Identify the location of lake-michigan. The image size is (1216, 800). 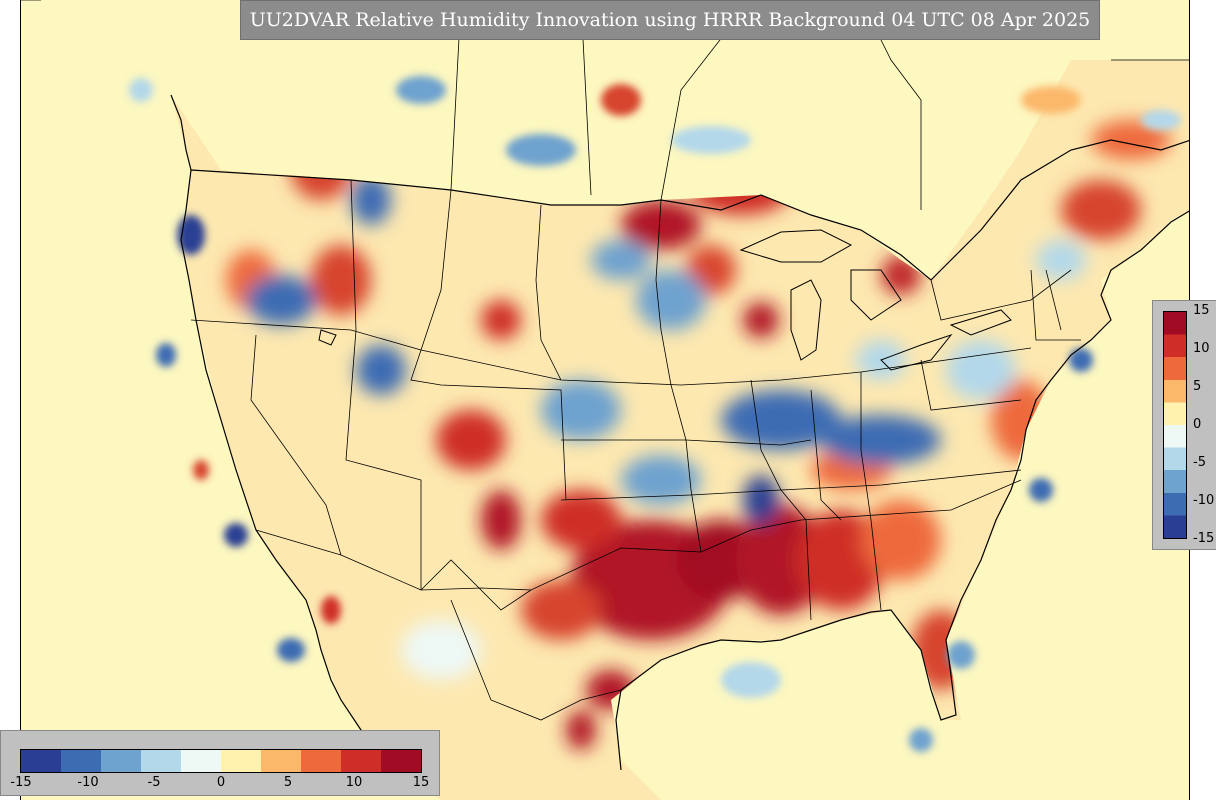
(806, 320).